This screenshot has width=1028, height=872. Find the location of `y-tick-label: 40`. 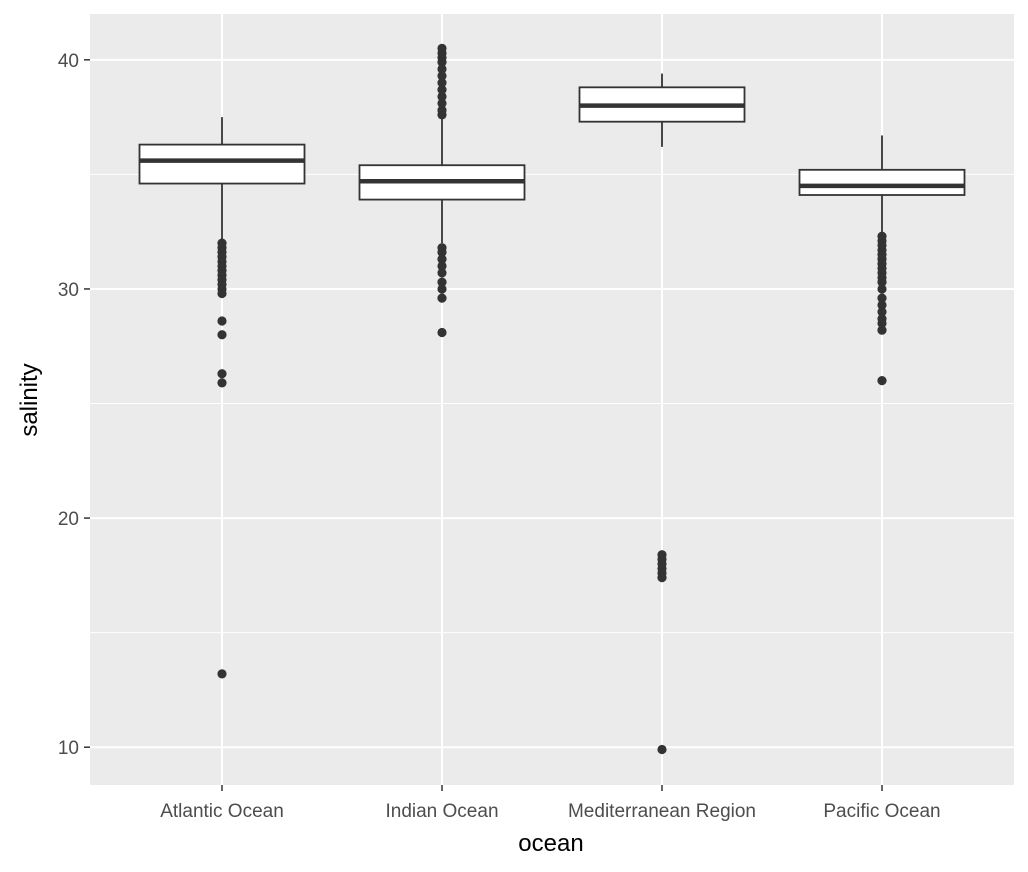

y-tick-label: 40 is located at coordinates (68, 61).